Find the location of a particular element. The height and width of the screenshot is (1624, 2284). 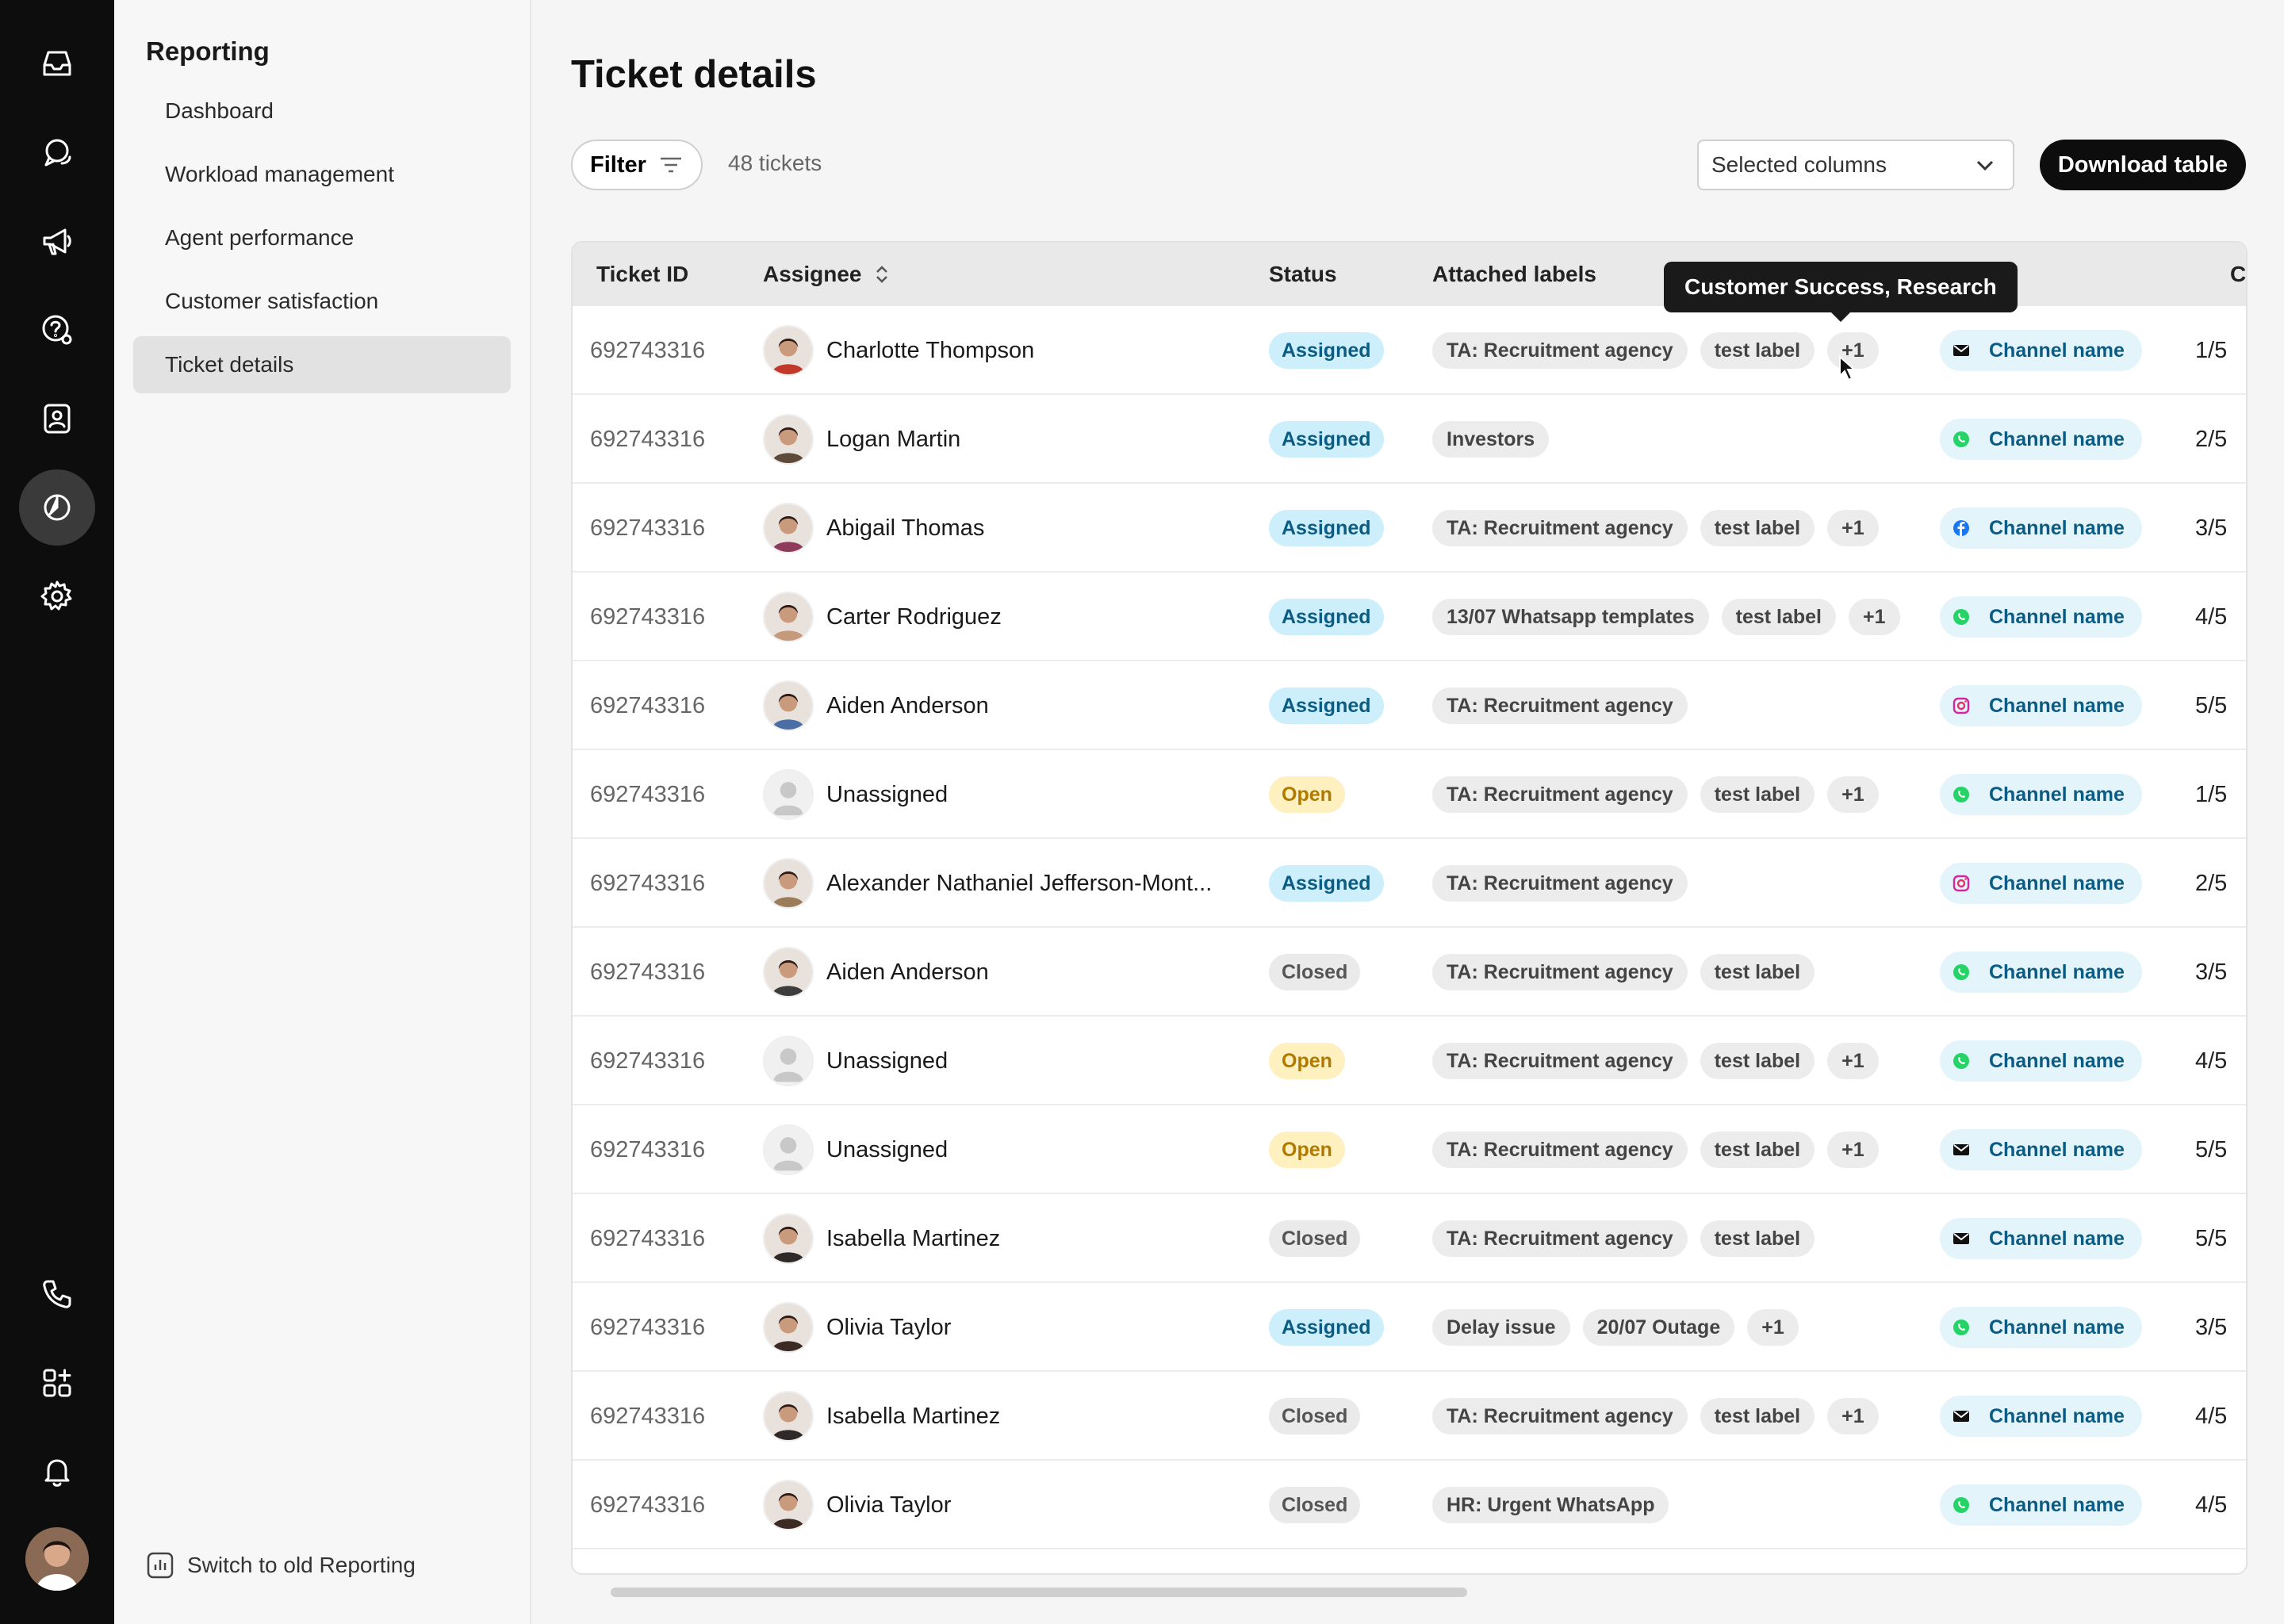

label-chip: HR: Urgent WhatsApp is located at coordinates (1550, 1505).